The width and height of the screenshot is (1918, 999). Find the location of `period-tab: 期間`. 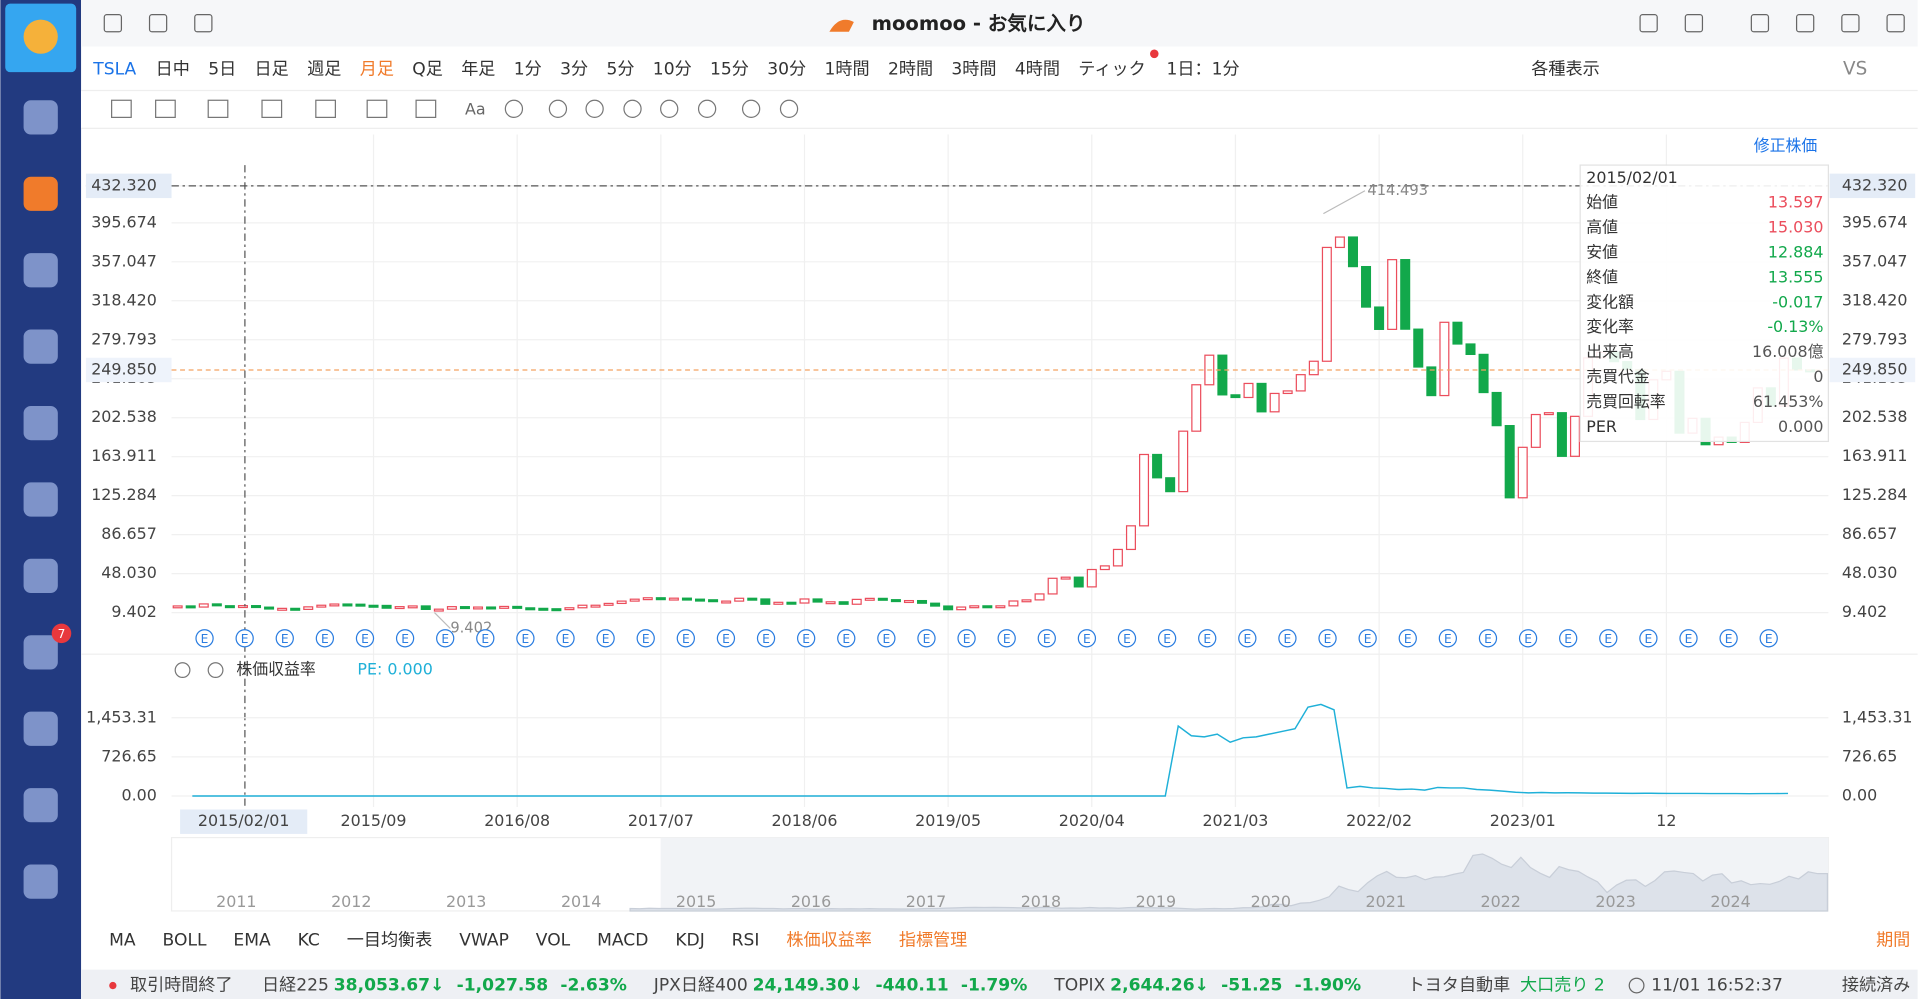

period-tab: 期間 is located at coordinates (1893, 940).